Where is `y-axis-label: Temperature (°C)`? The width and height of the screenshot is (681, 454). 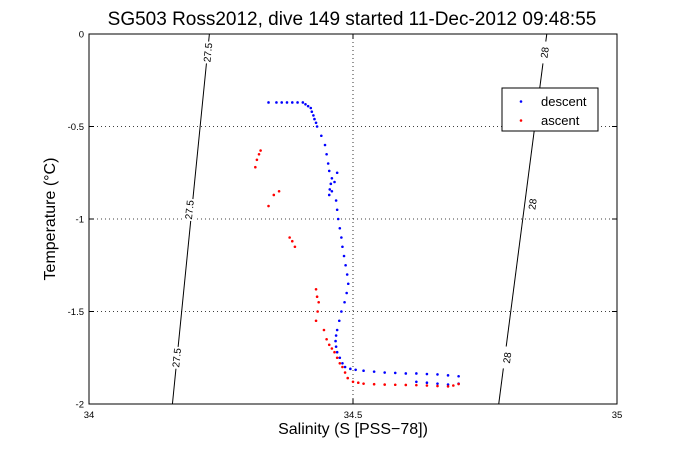 y-axis-label: Temperature (°C) is located at coordinates (50, 219).